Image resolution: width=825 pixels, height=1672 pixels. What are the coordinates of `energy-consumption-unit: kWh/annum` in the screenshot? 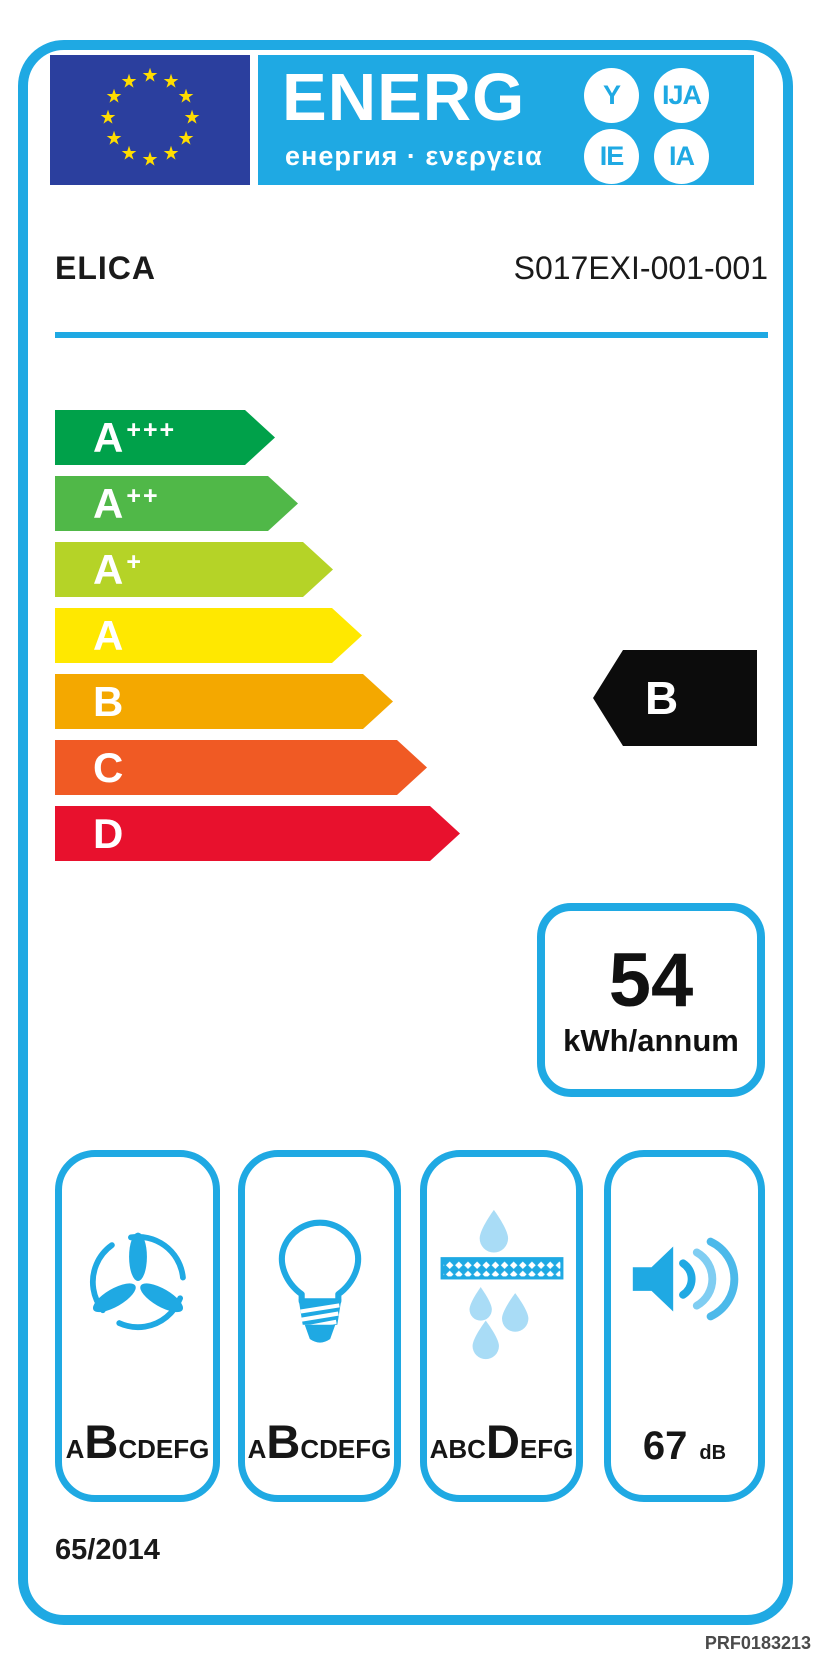 It's located at (651, 1040).